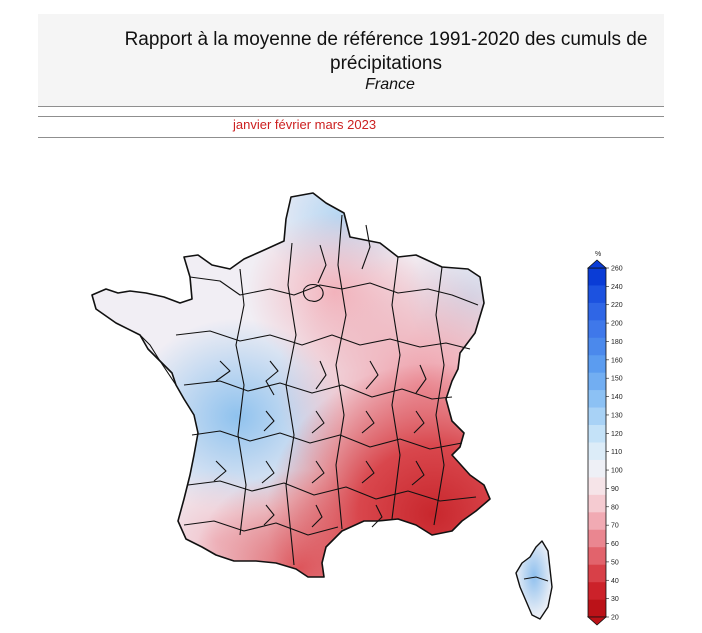 This screenshot has width=702, height=633. I want to click on legend-tick-label: 130, so click(617, 415).